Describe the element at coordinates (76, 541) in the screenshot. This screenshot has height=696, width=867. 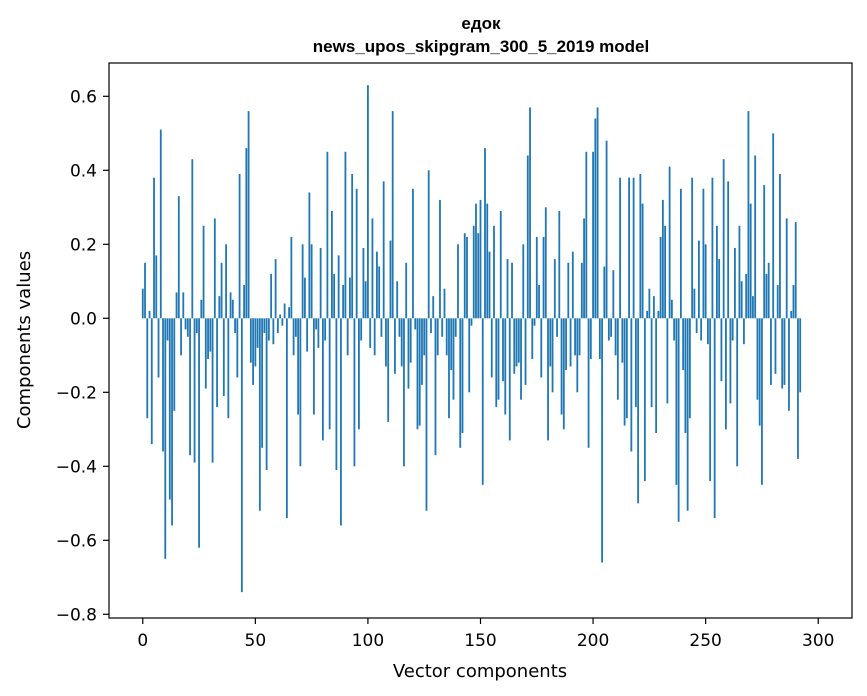
I see `y-tick-label: −0.6` at that location.